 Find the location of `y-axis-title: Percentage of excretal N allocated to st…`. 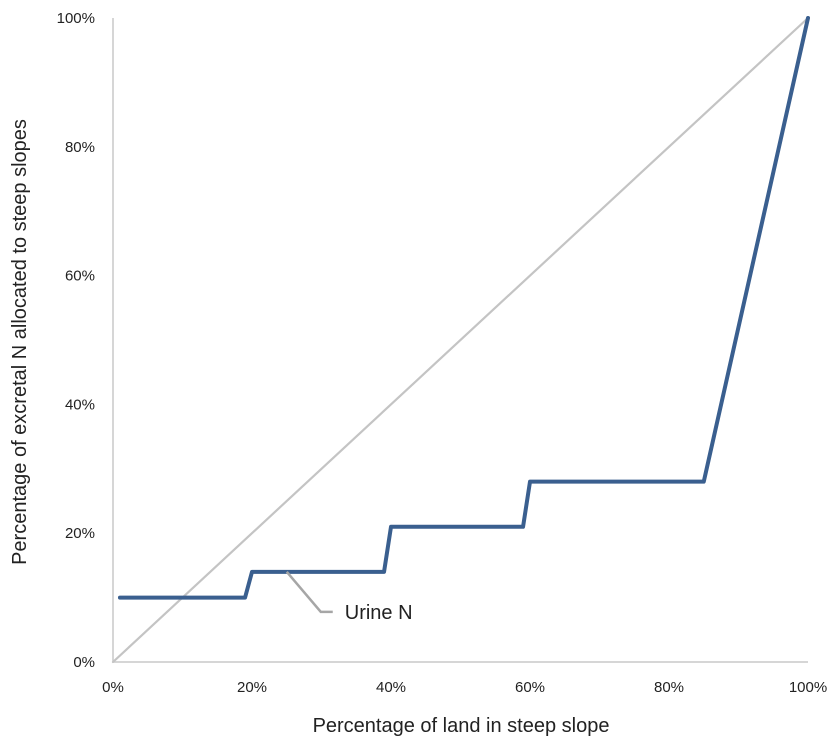

y-axis-title: Percentage of excretal N allocated to st… is located at coordinates (20, 342).